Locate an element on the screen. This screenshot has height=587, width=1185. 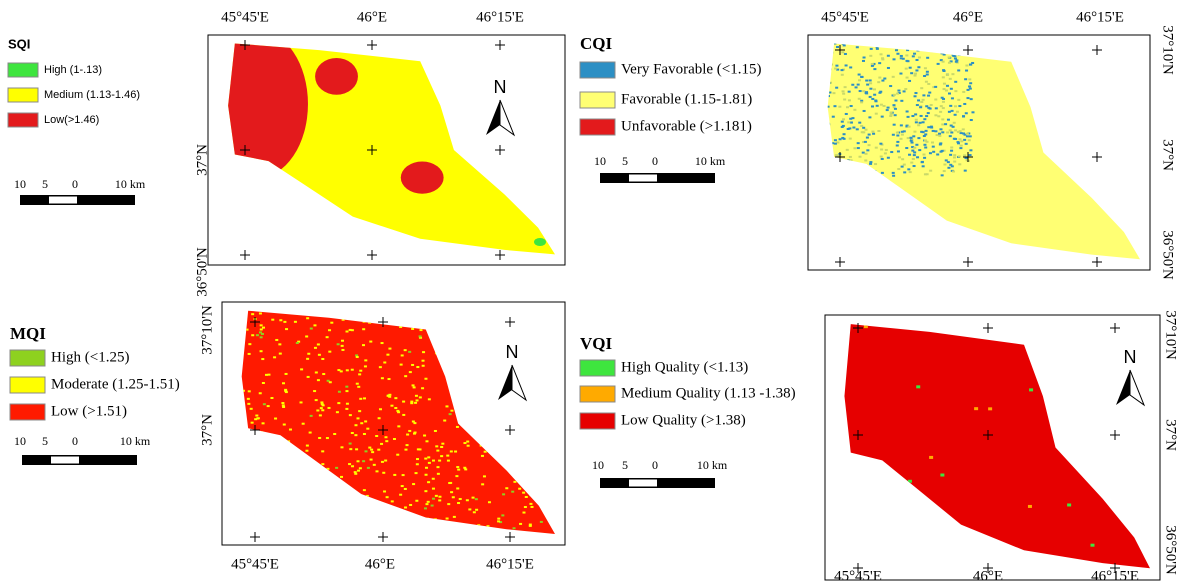
legend-label: Medium (1.13-1.46) is located at coordinates (92, 95).